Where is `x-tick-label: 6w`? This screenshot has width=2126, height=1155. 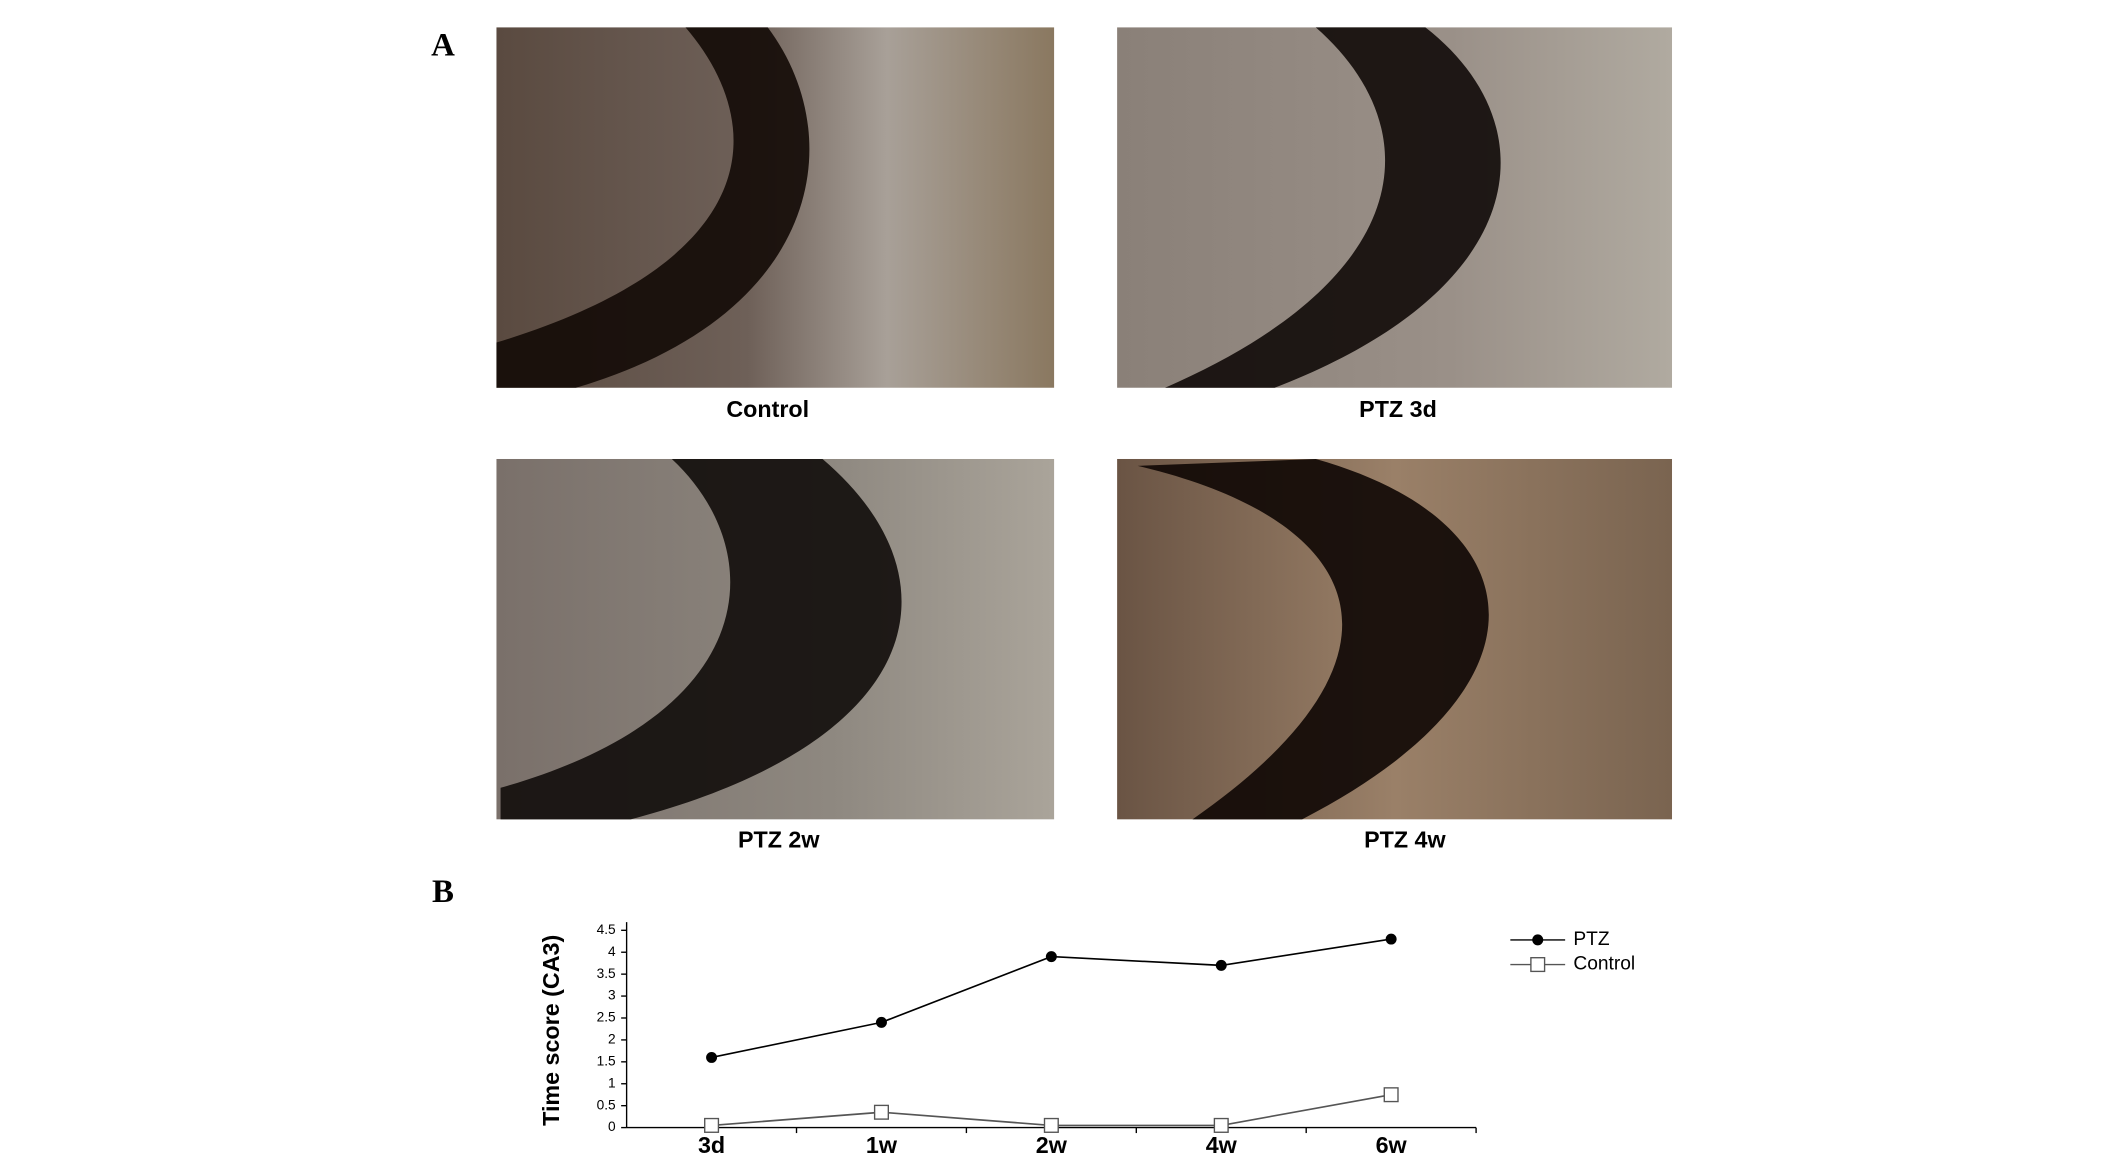 x-tick-label: 6w is located at coordinates (1392, 1143).